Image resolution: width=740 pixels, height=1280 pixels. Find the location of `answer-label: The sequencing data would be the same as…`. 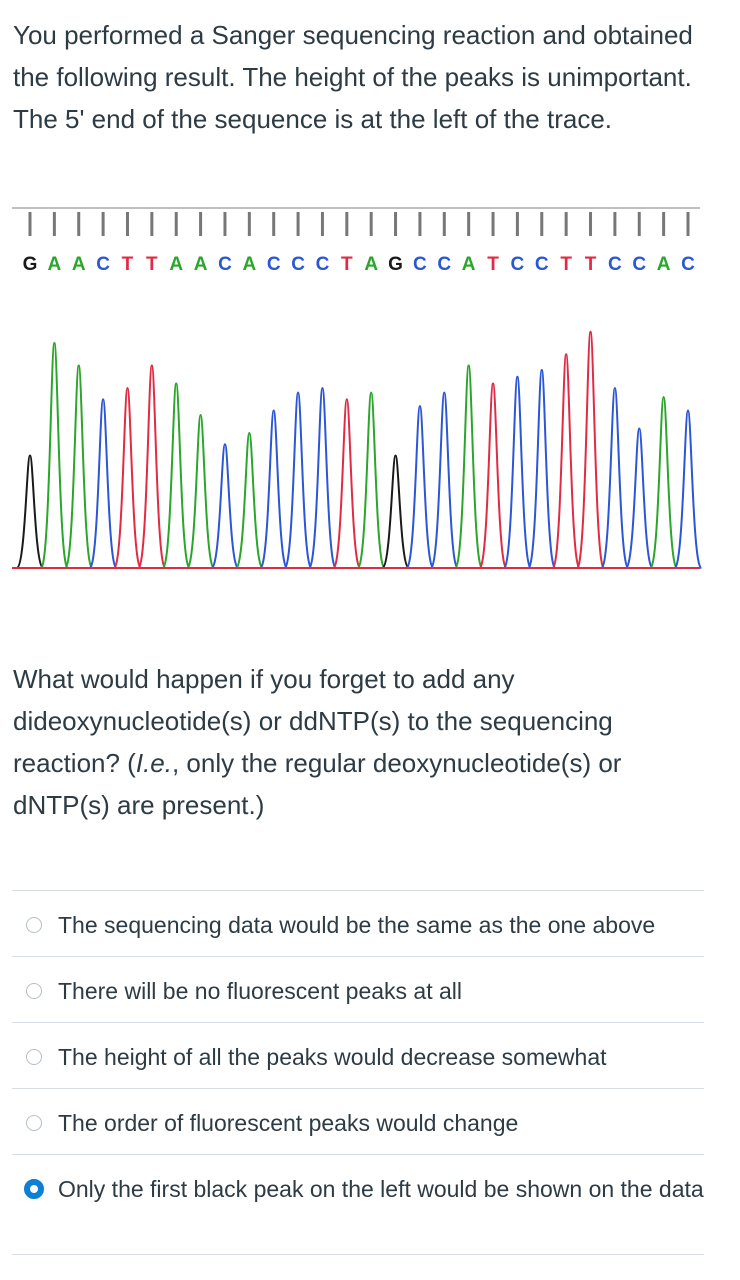

answer-label: The sequencing data would be the same as… is located at coordinates (357, 925).